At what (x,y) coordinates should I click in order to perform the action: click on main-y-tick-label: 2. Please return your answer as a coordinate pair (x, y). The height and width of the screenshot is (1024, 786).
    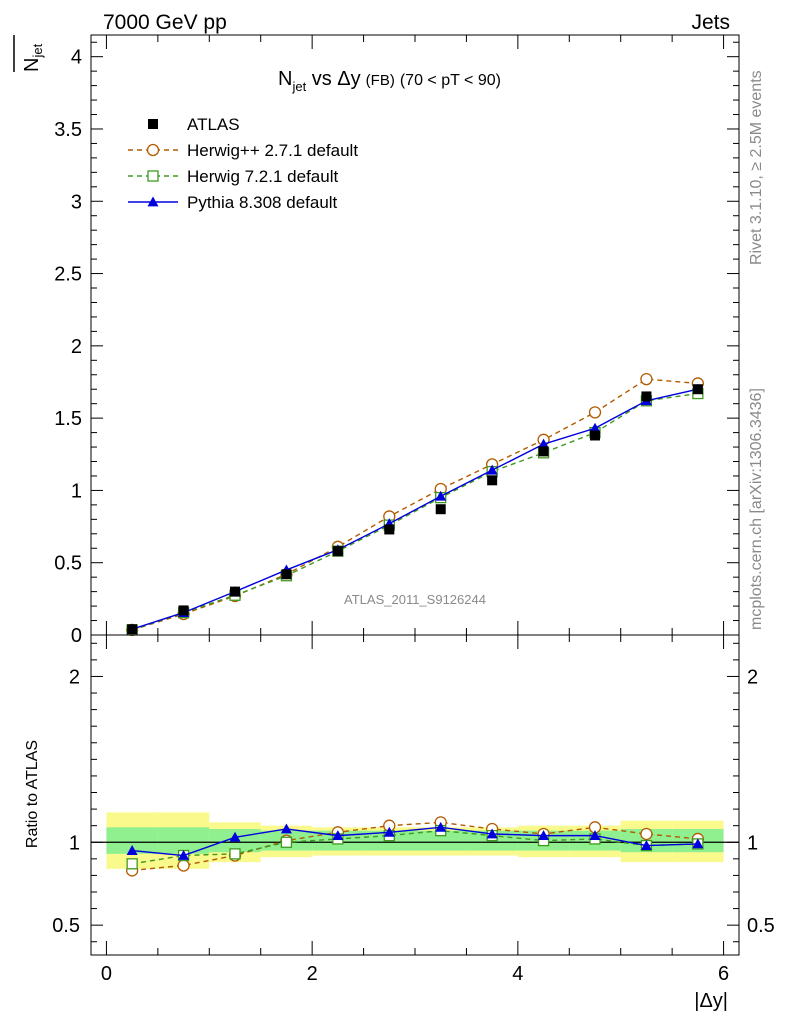
    Looking at the image, I should click on (76, 347).